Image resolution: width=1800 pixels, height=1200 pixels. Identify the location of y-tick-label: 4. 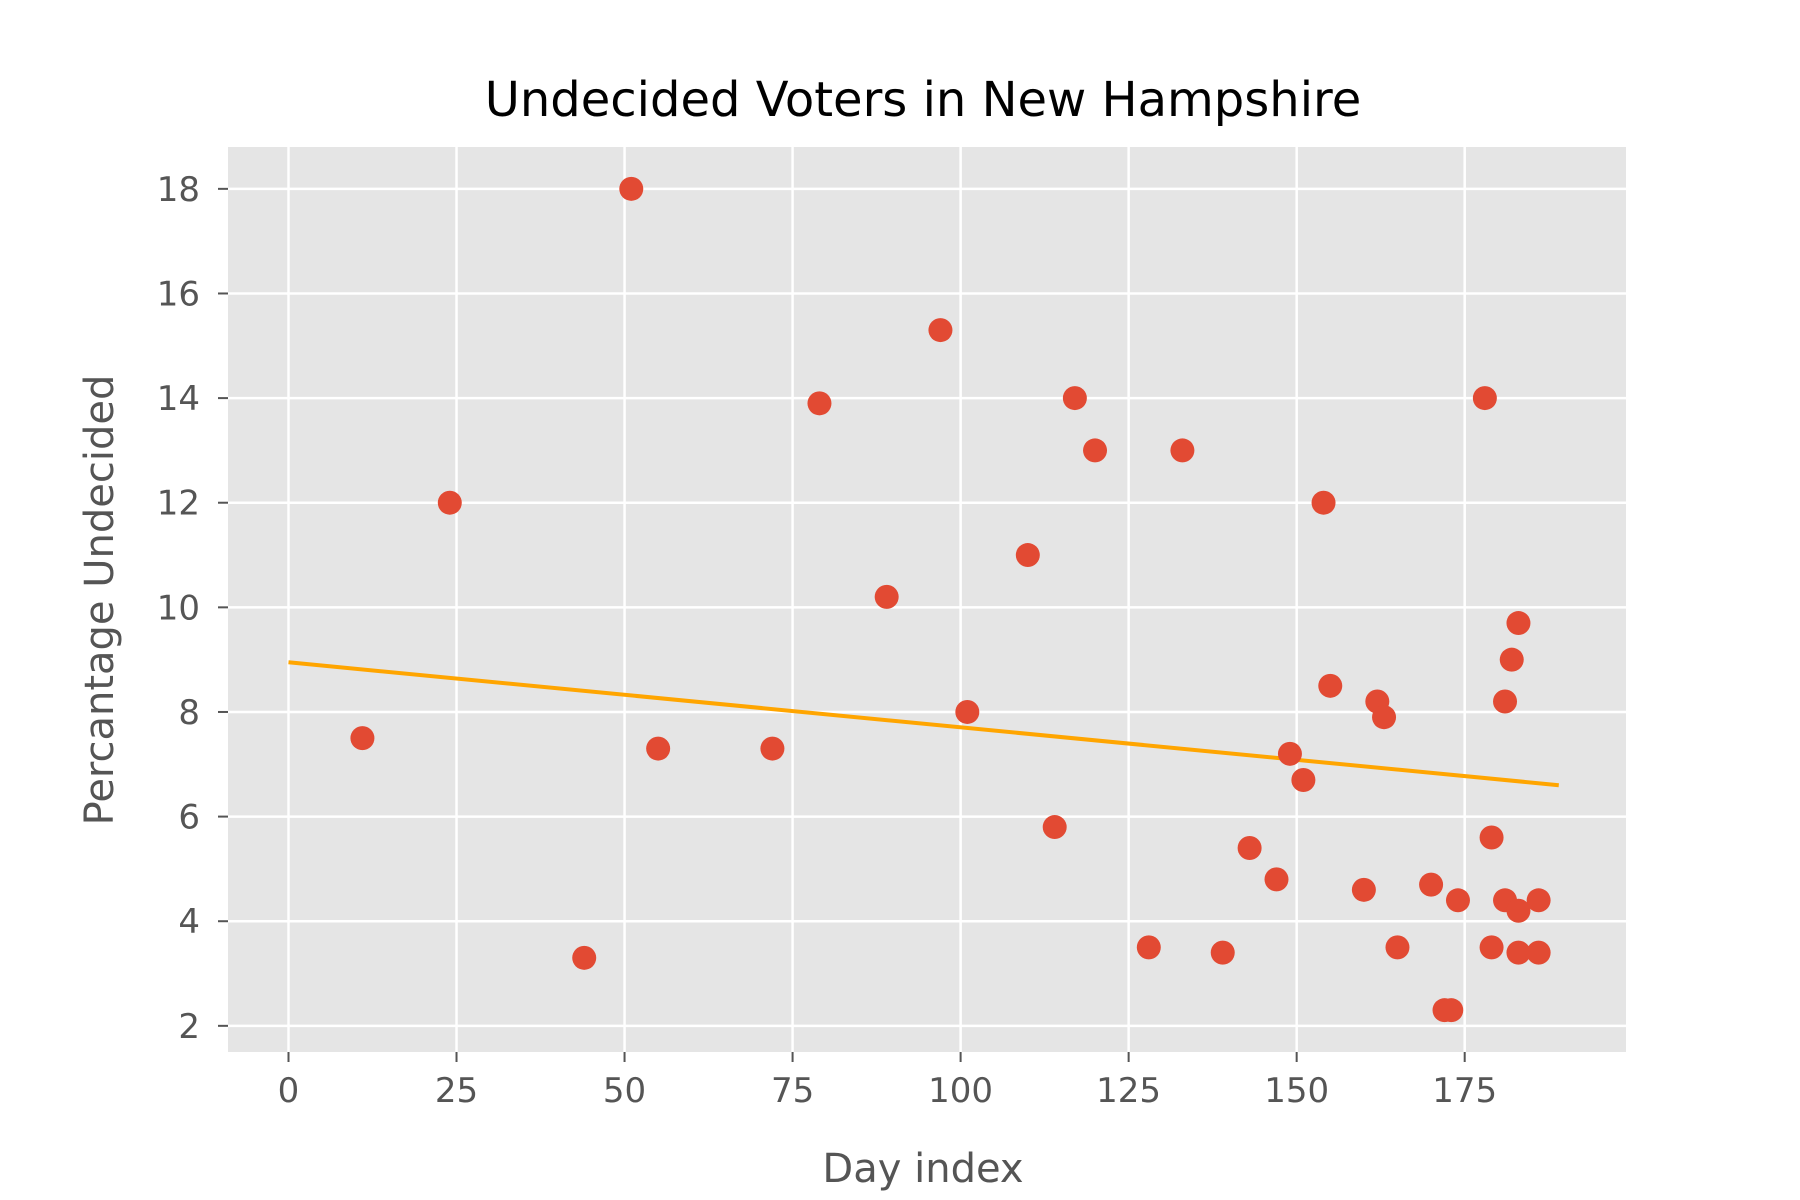
(189, 922).